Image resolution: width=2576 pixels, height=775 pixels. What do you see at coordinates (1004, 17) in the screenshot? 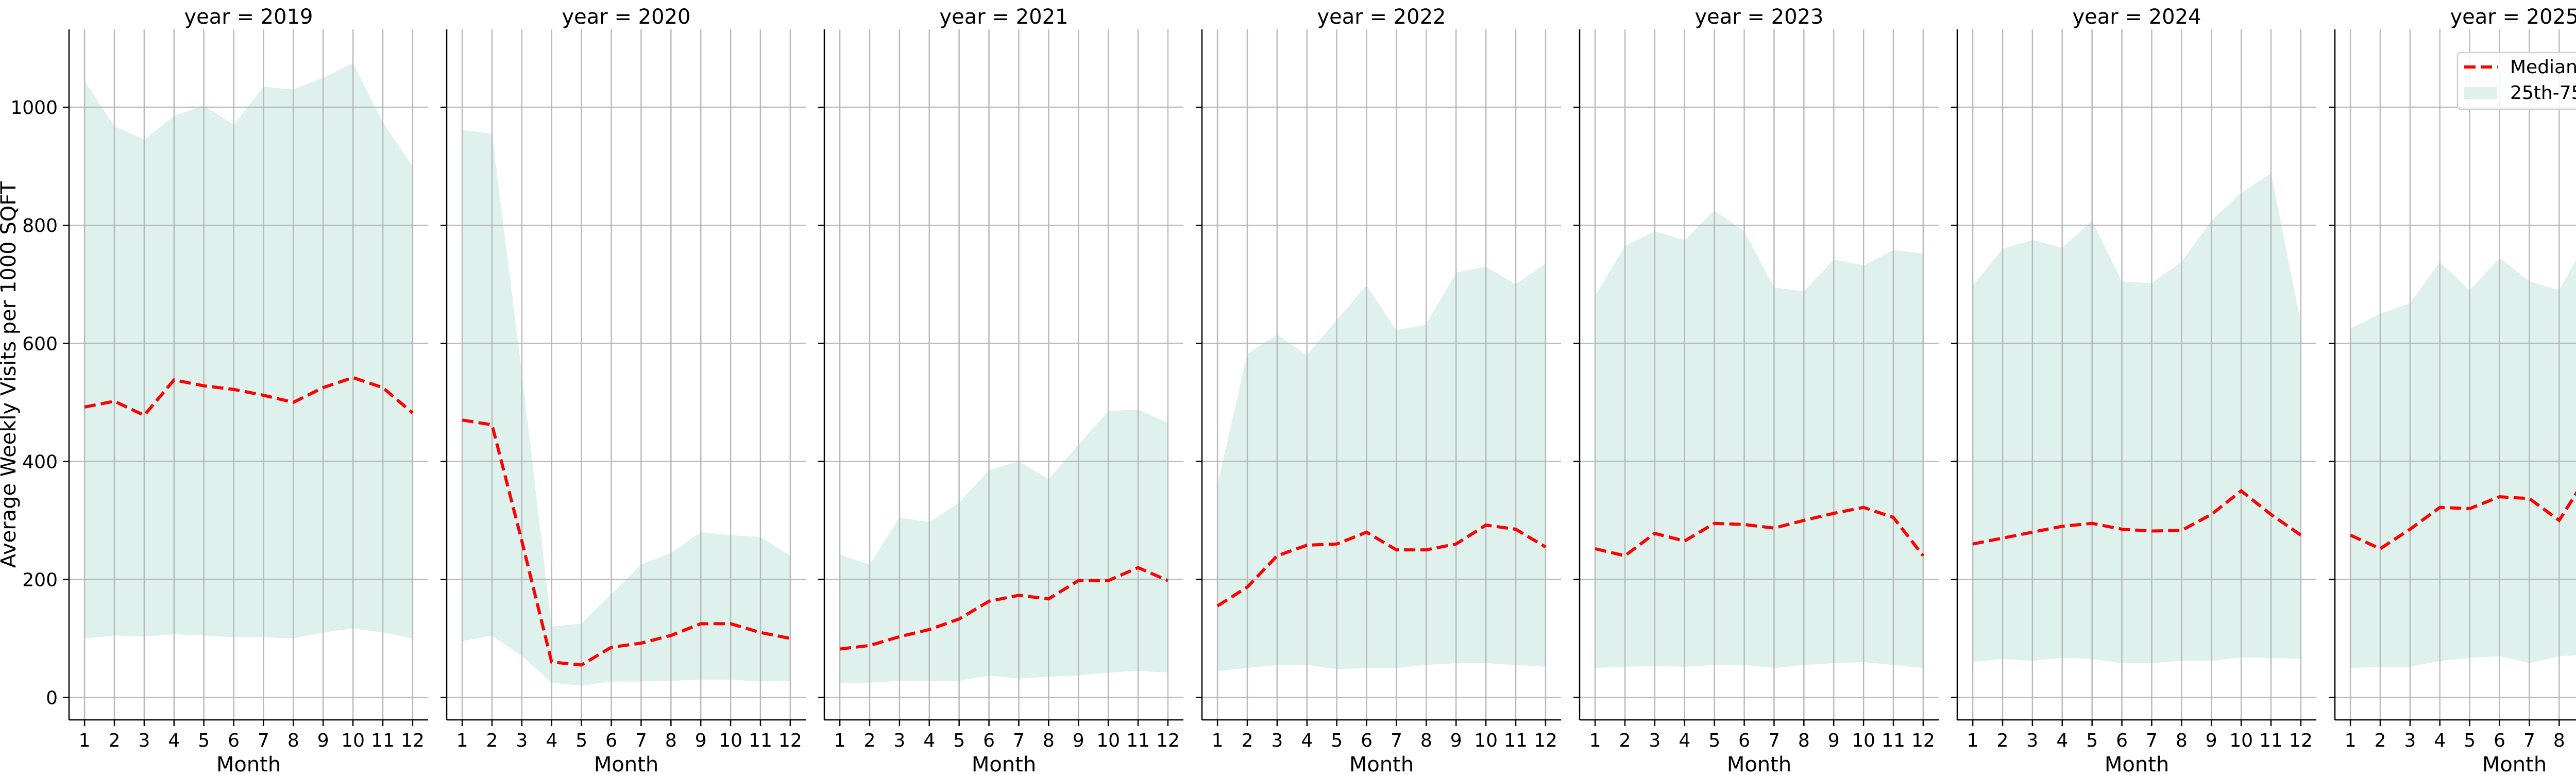
I see `panel-title: year = 2021` at bounding box center [1004, 17].